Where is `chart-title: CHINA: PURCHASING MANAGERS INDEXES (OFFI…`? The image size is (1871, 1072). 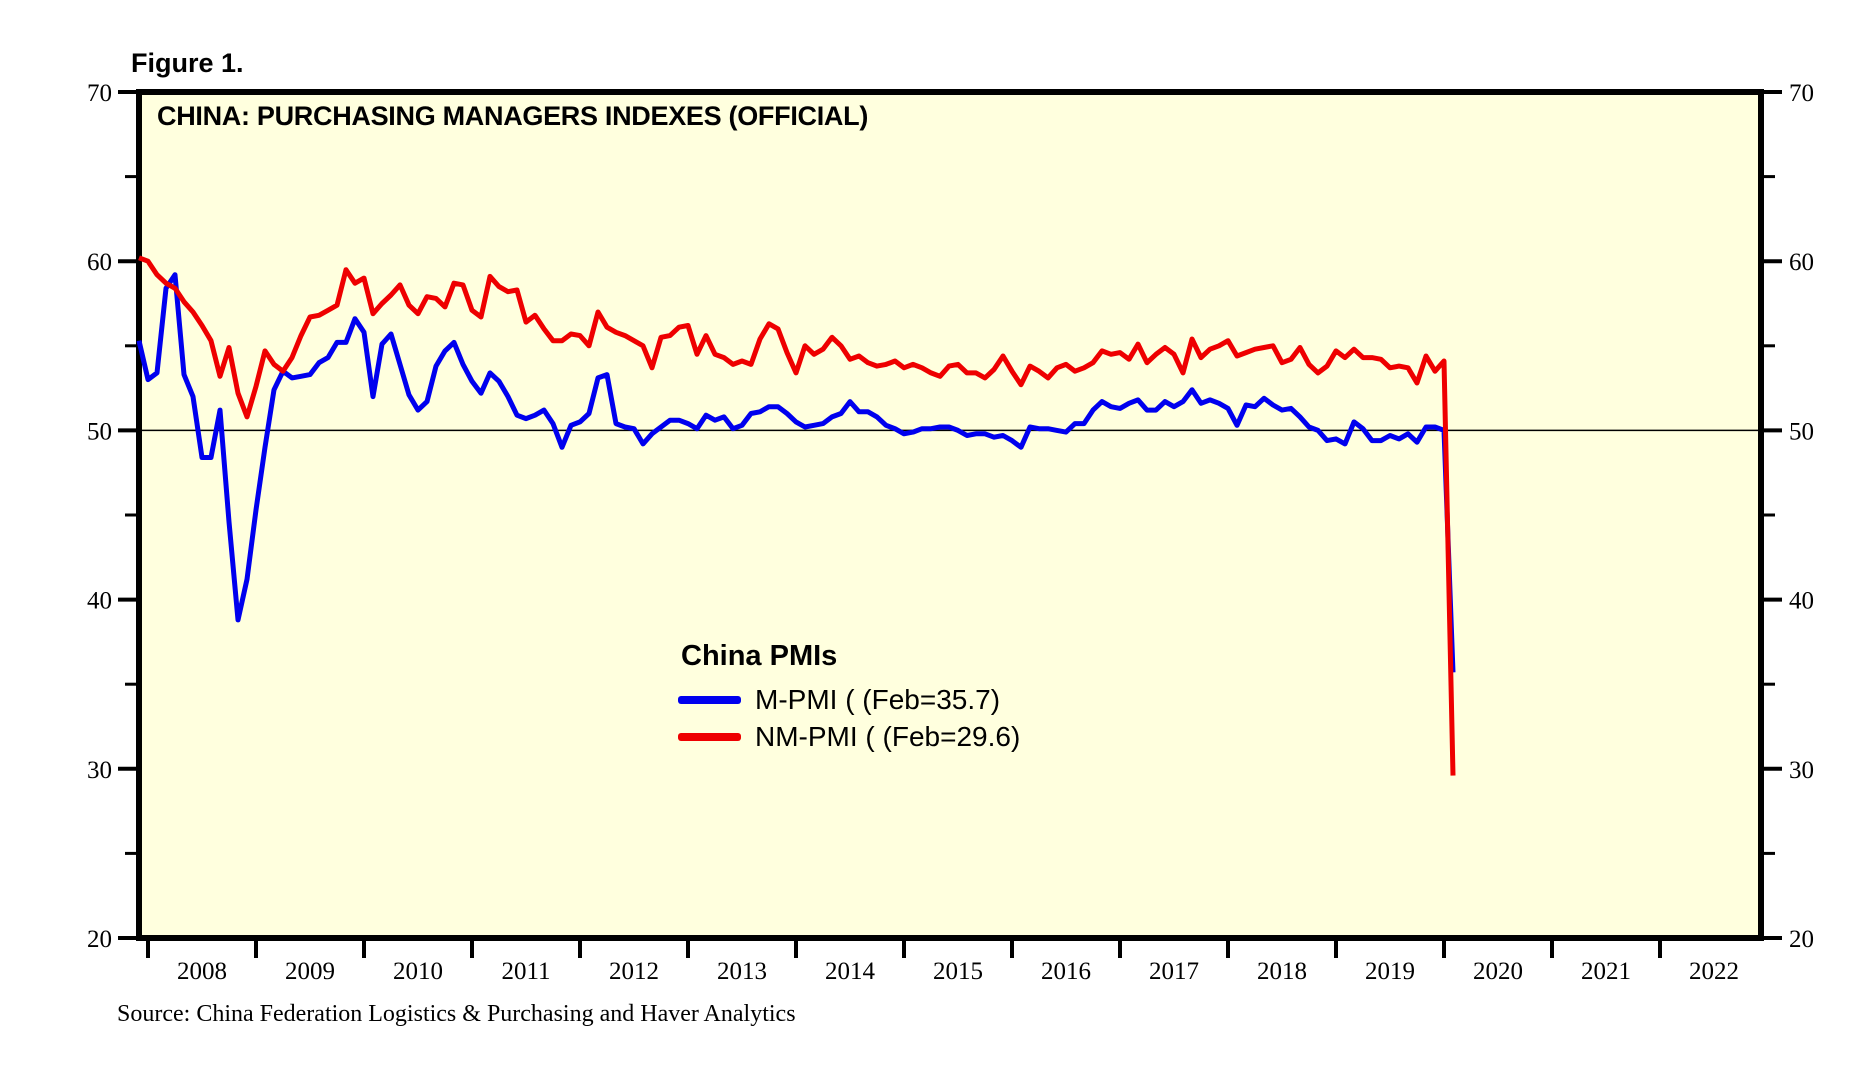
chart-title: CHINA: PURCHASING MANAGERS INDEXES (OFFI… is located at coordinates (513, 116).